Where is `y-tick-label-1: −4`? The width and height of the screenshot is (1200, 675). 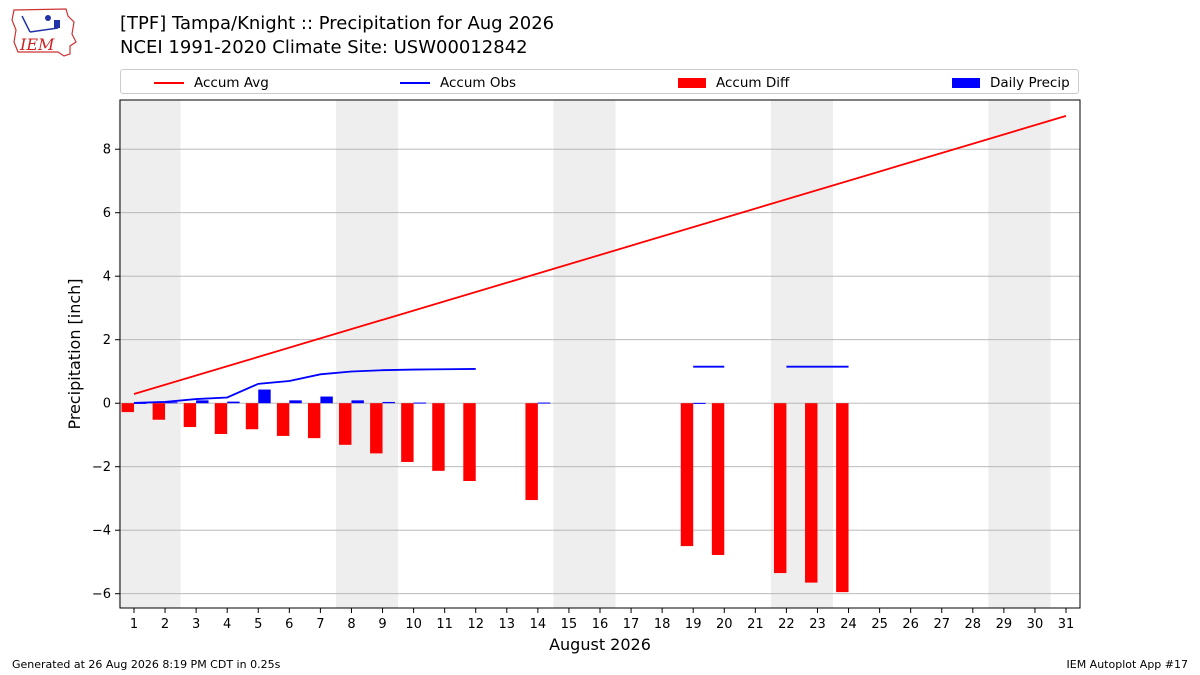 y-tick-label-1: −4 is located at coordinates (101, 531).